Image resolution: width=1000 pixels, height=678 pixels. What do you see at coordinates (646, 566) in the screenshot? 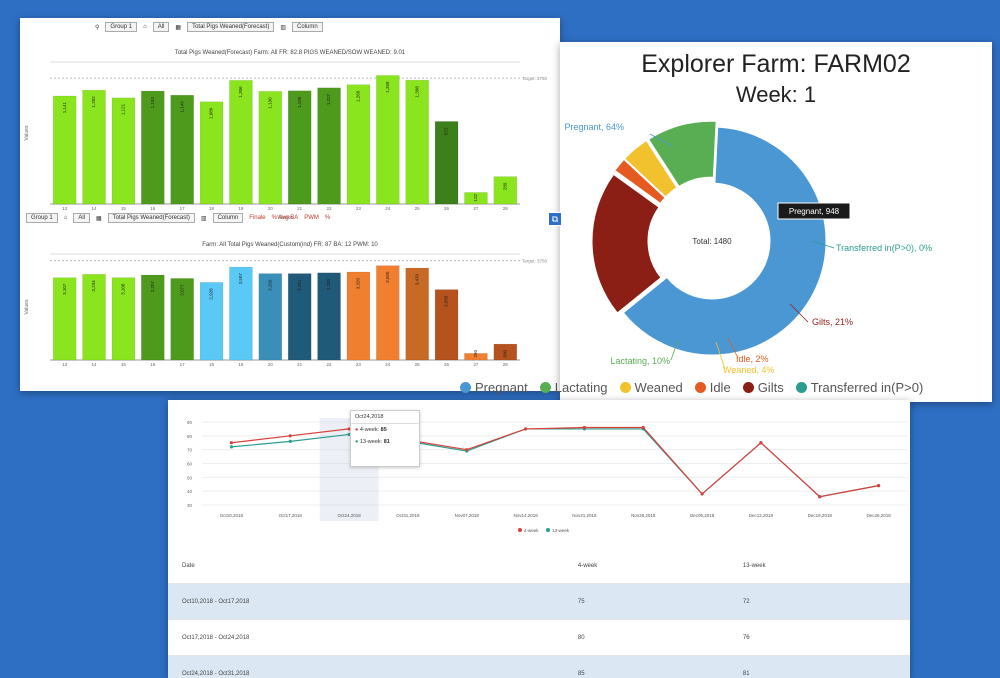
I see `header-4week: 4-week` at bounding box center [646, 566].